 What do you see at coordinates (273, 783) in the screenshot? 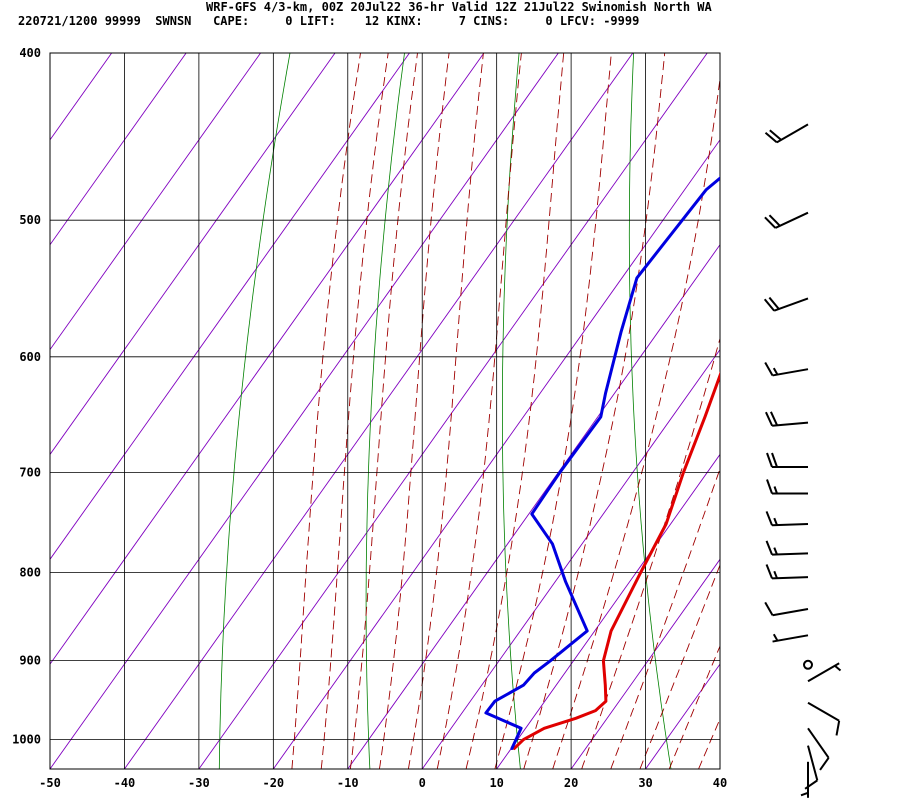
I see `x-tick-label: -20` at bounding box center [273, 783].